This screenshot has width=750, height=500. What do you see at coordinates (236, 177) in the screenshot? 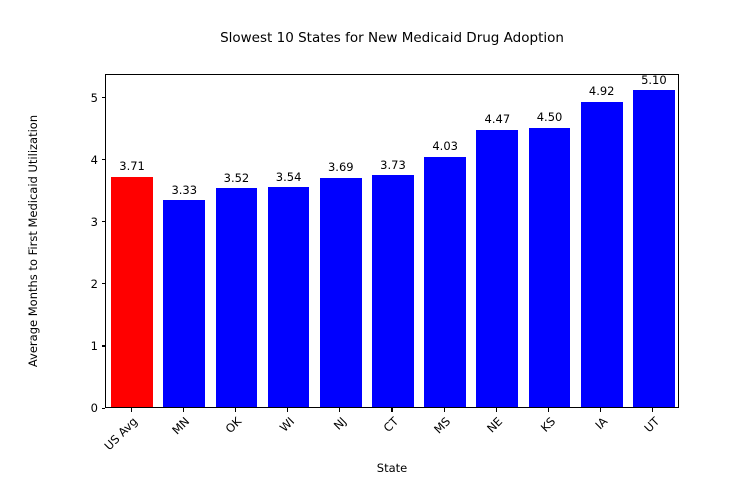
I see `bar-value-label: 3.52` at bounding box center [236, 177].